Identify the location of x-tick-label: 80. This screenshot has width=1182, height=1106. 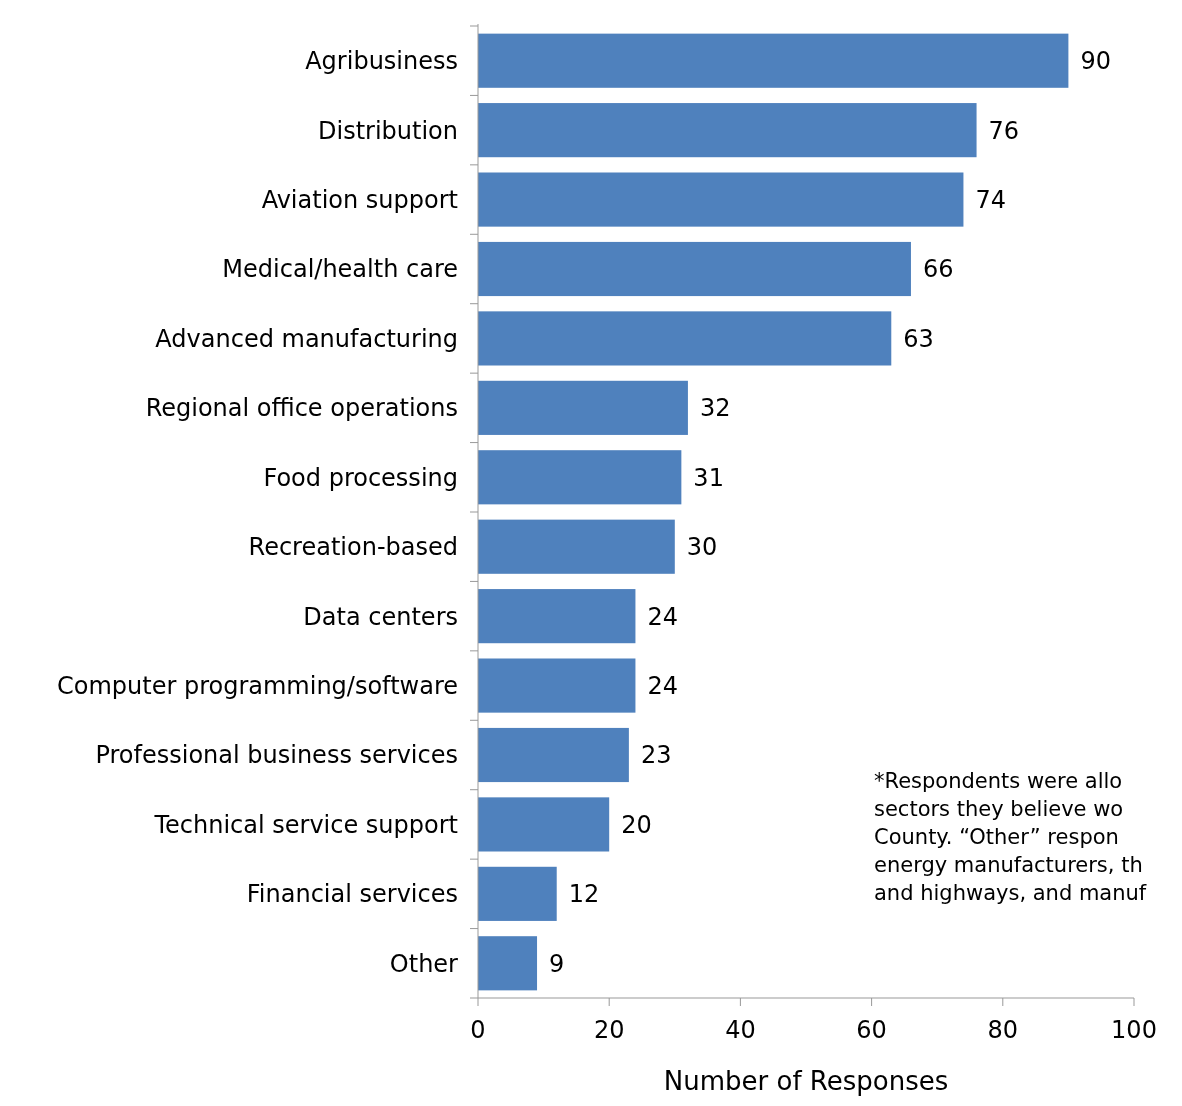
(1003, 1030).